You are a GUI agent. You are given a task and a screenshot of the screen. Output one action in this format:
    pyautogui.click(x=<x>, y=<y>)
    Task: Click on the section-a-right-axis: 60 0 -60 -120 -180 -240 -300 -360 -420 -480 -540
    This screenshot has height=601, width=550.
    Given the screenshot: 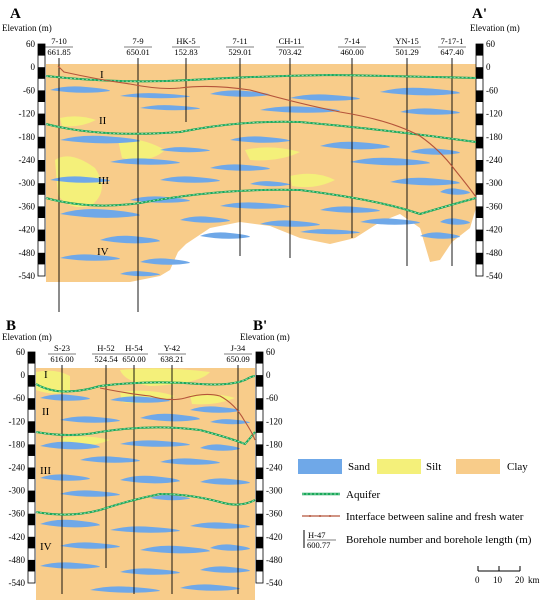 What is the action you would take?
    pyautogui.click(x=489, y=160)
    